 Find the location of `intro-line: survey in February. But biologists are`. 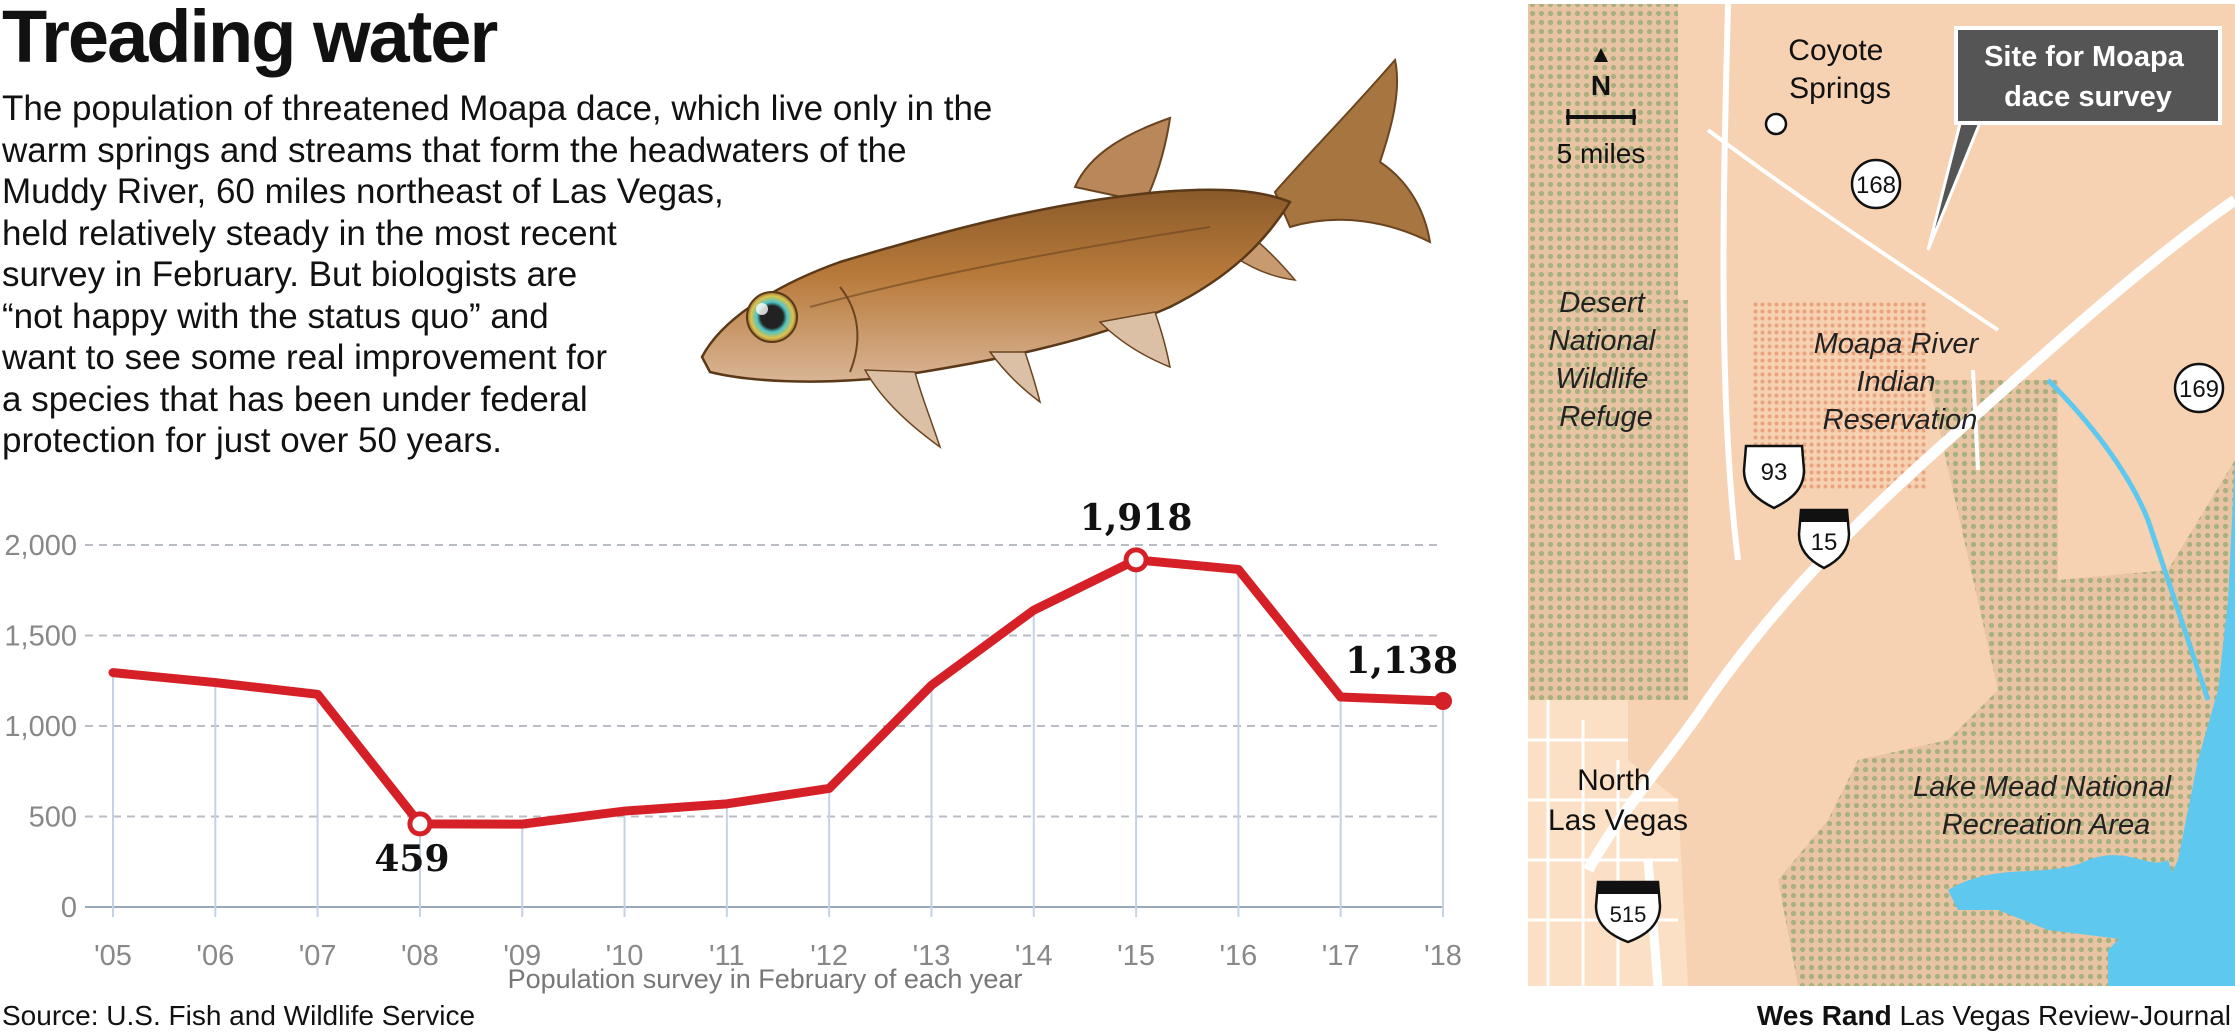

intro-line: survey in February. But biologists are is located at coordinates (290, 274).